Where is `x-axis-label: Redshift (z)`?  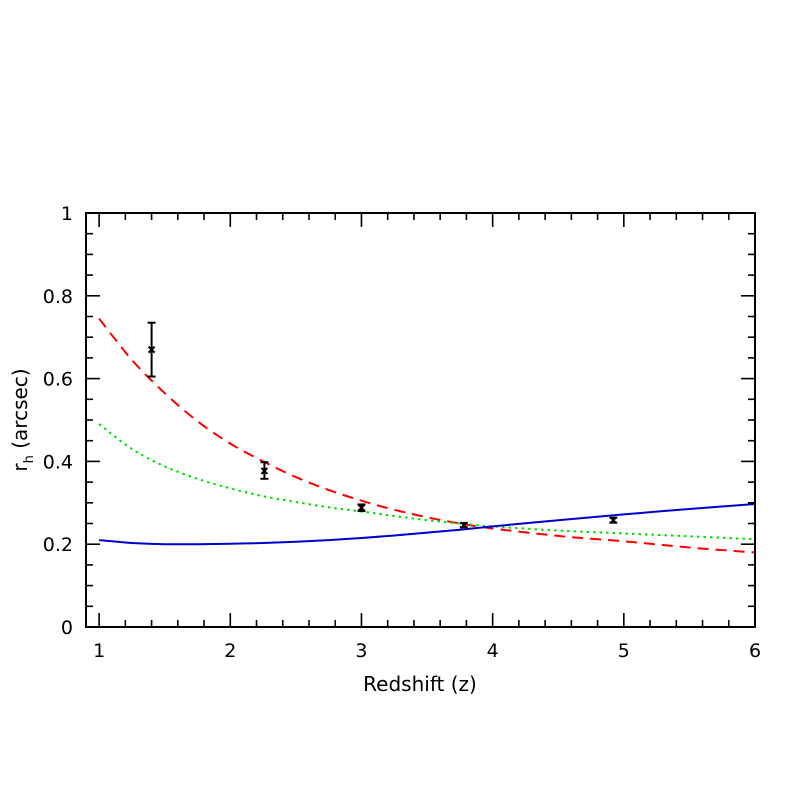 x-axis-label: Redshift (z) is located at coordinates (420, 684).